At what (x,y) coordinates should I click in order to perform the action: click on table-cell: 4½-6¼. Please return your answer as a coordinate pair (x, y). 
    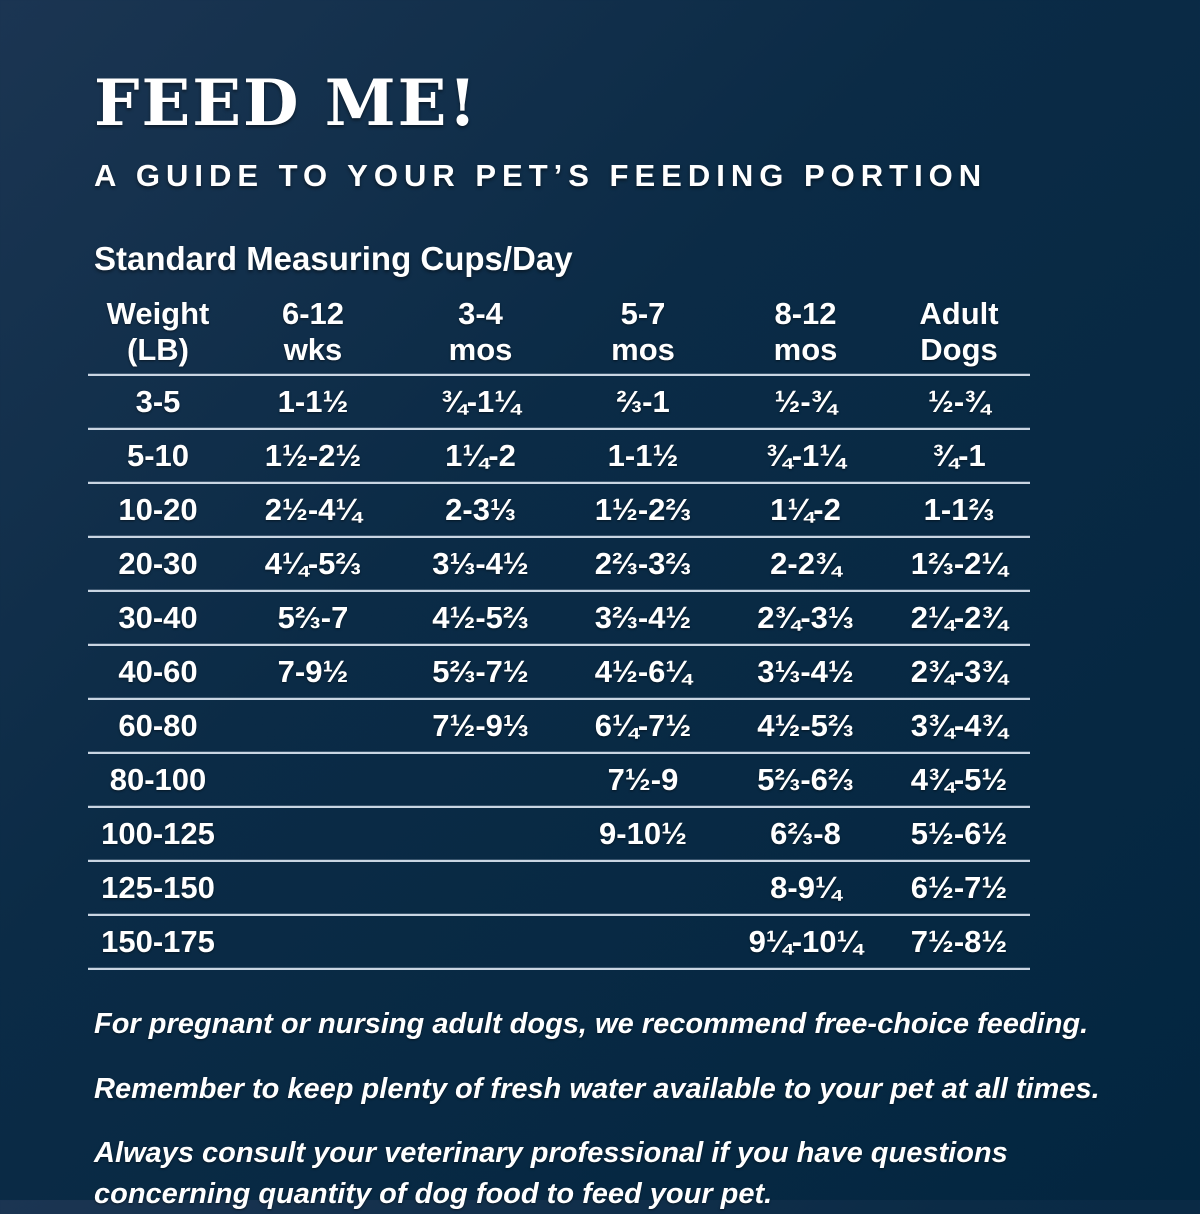
    Looking at the image, I should click on (643, 671).